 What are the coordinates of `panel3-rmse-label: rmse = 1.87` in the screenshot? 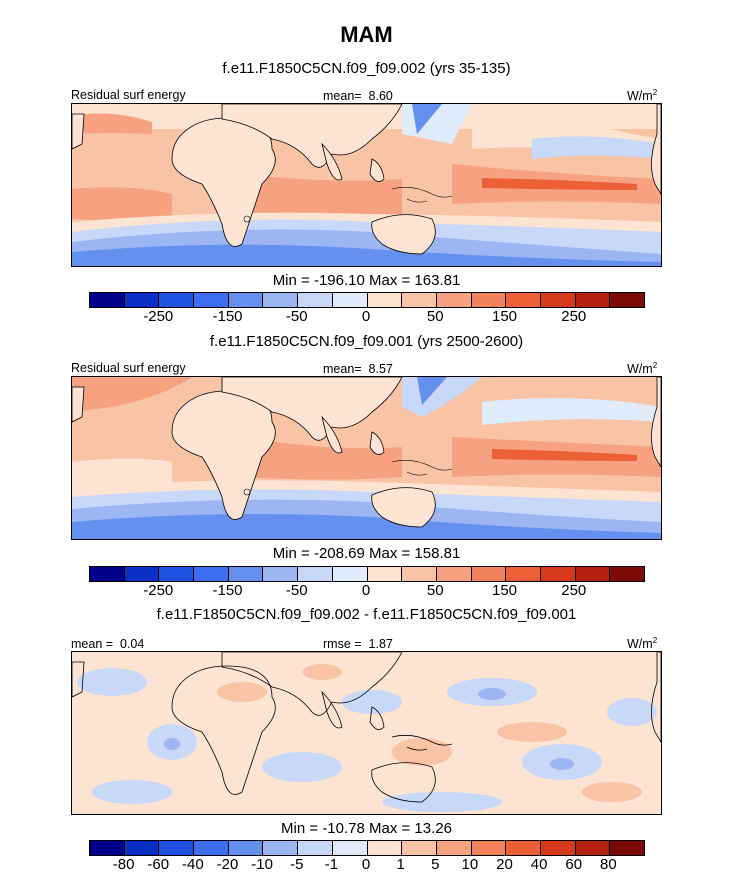 It's located at (358, 644).